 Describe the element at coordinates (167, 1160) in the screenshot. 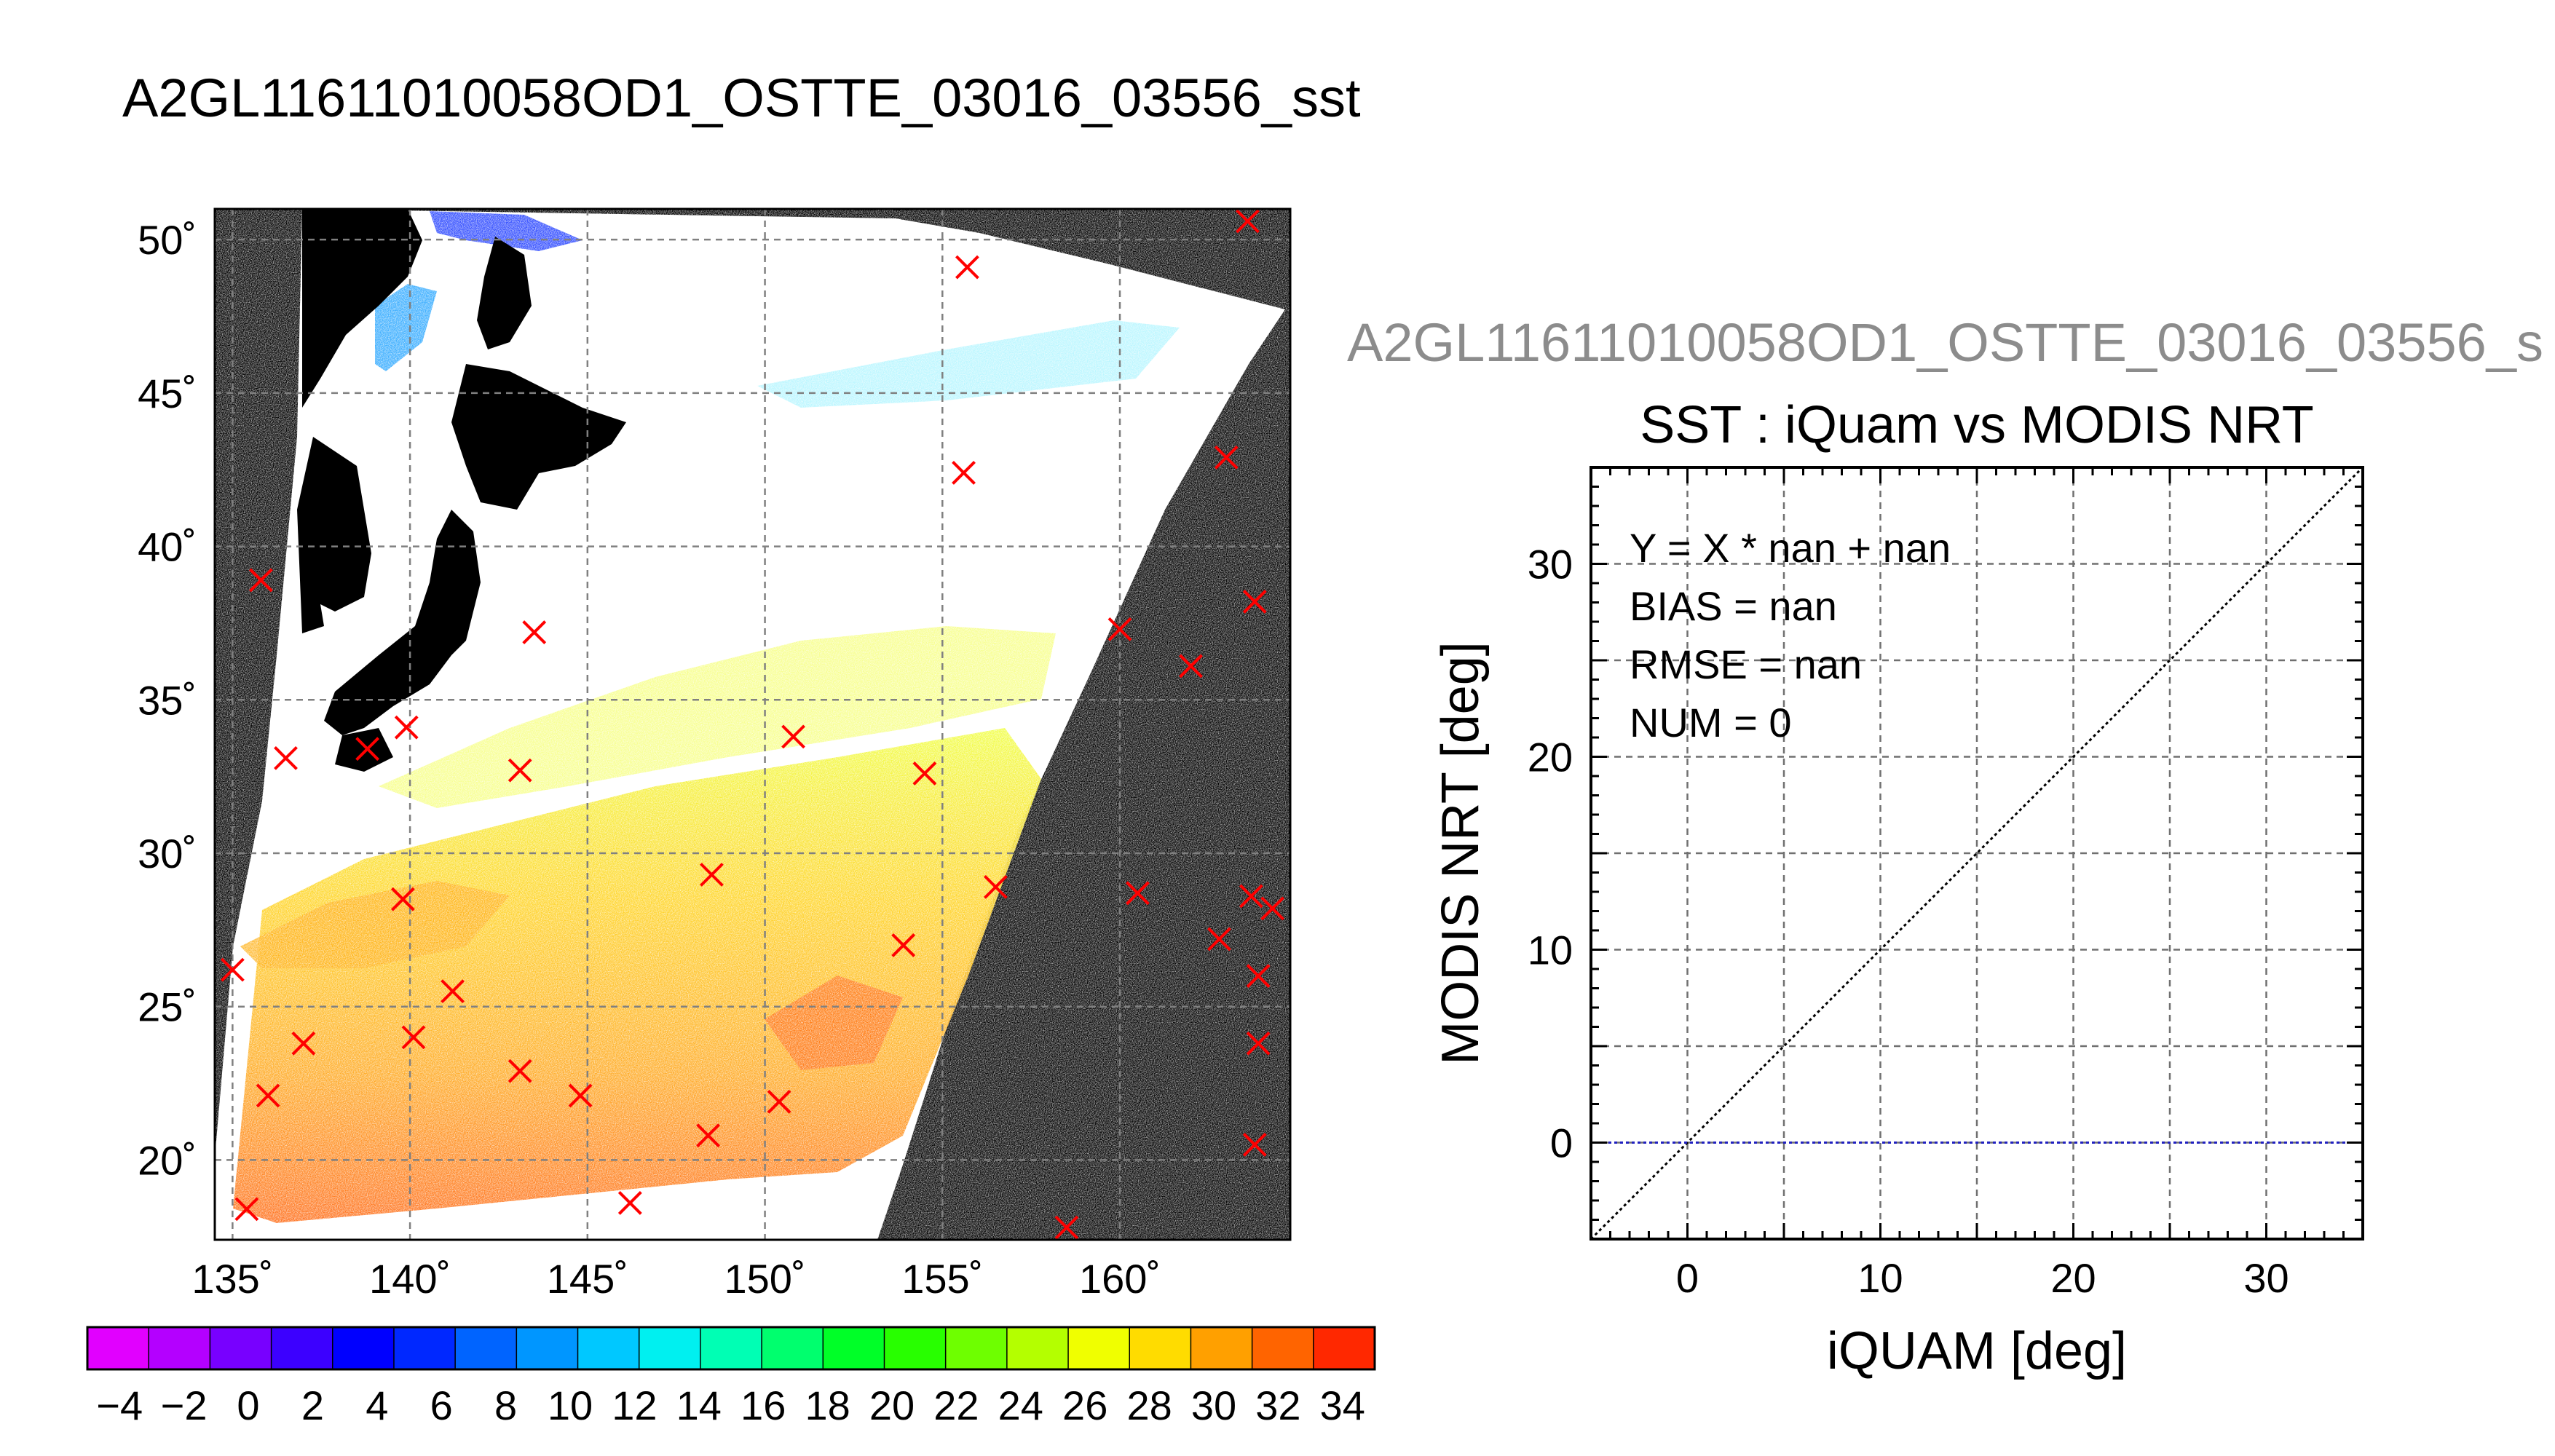

I see `lat-tick-label: 20˚` at that location.